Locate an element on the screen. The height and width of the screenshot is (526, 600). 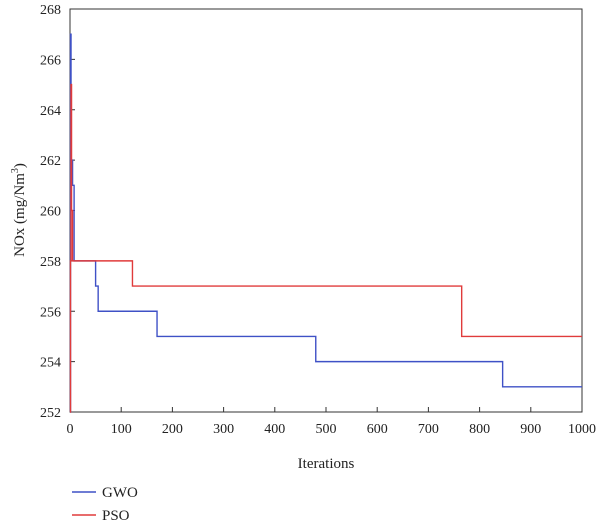
legend-label-gwo: GWO is located at coordinates (120, 493).